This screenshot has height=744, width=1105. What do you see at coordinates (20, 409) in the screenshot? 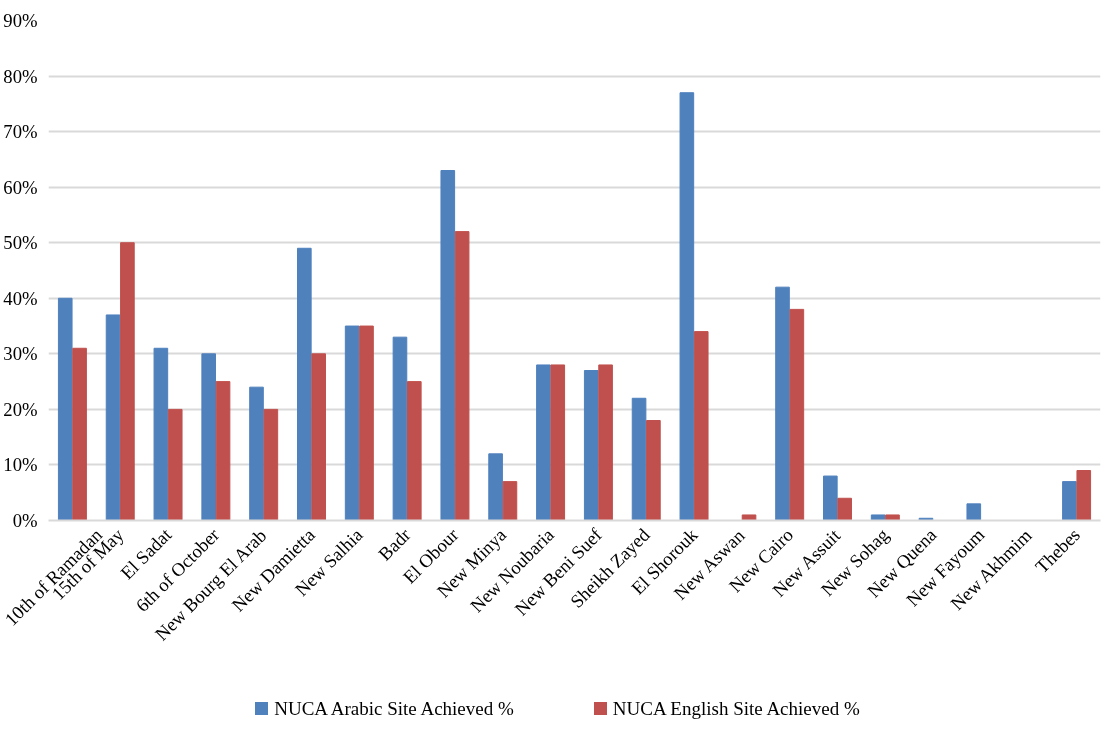
I see `y-tick-label: 20%` at bounding box center [20, 409].